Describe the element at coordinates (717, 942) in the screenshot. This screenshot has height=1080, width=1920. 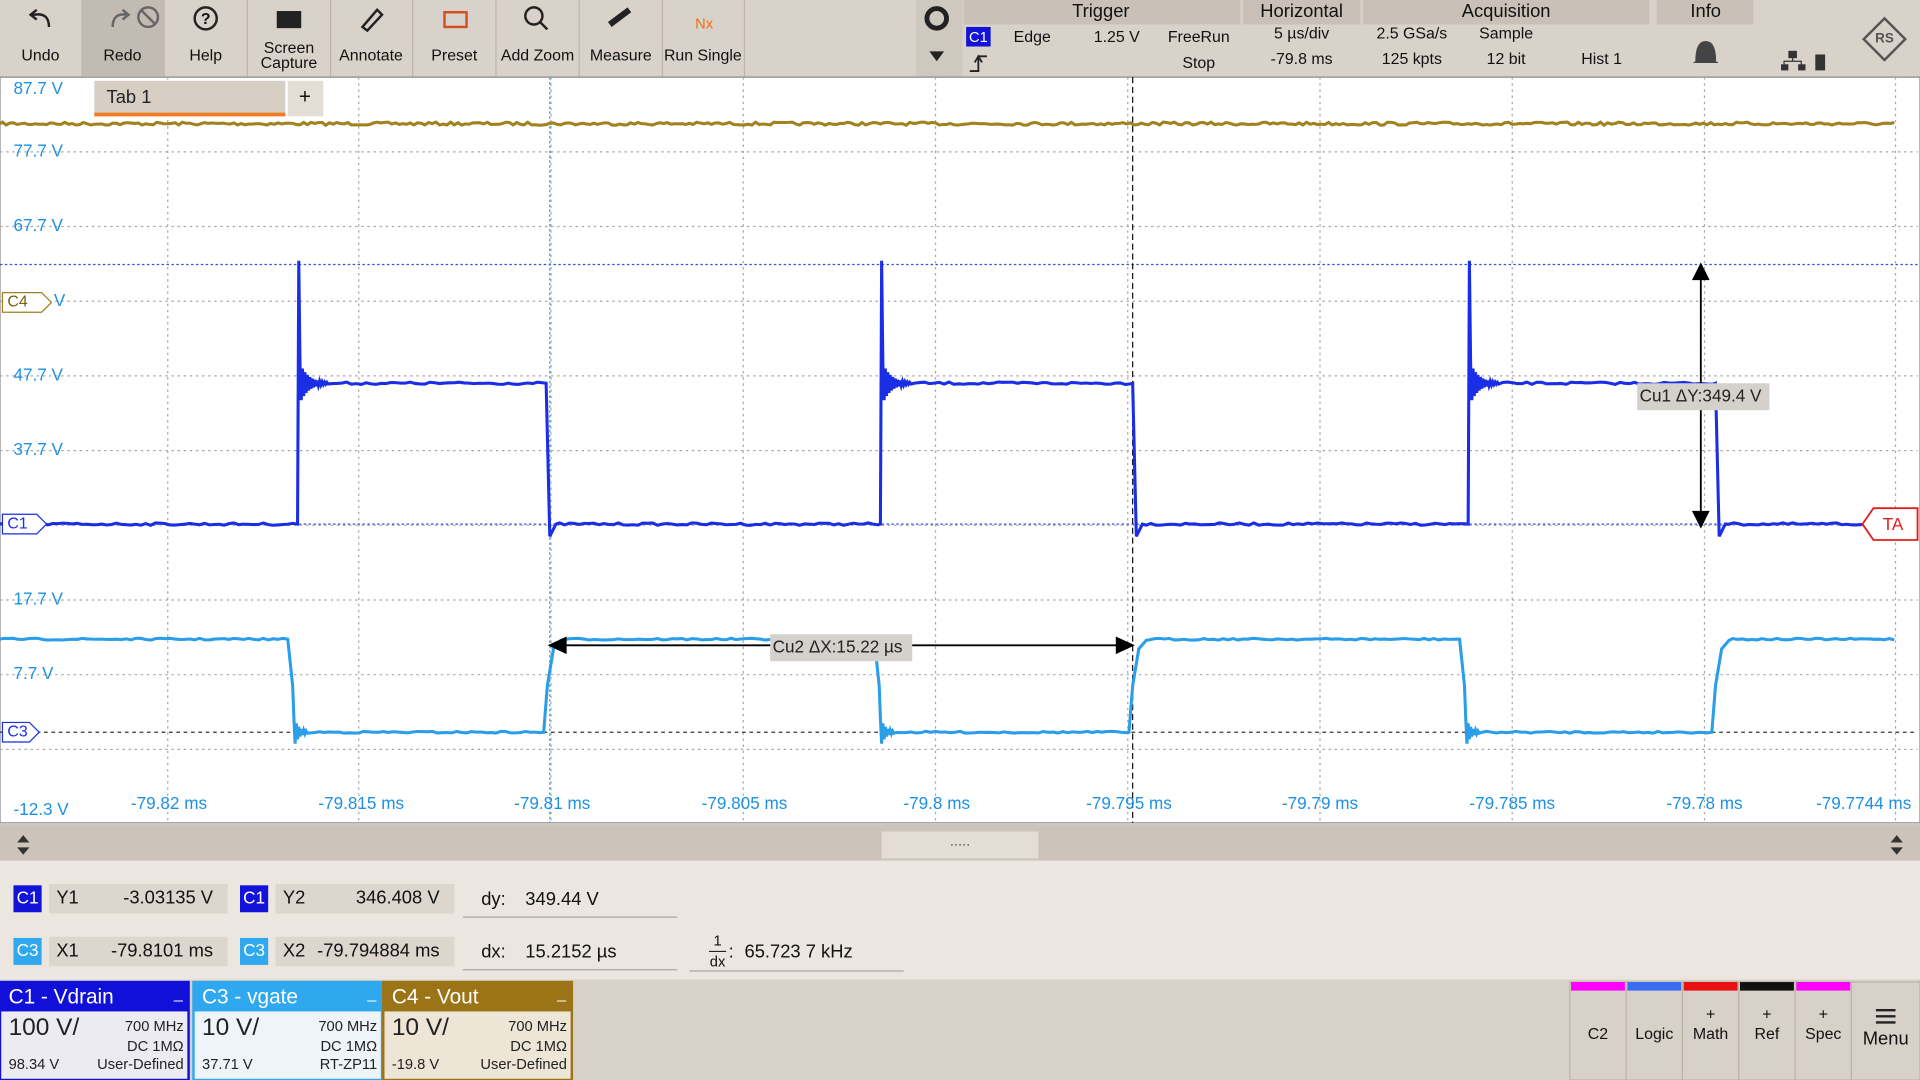
I see `fraction-num: 1` at that location.